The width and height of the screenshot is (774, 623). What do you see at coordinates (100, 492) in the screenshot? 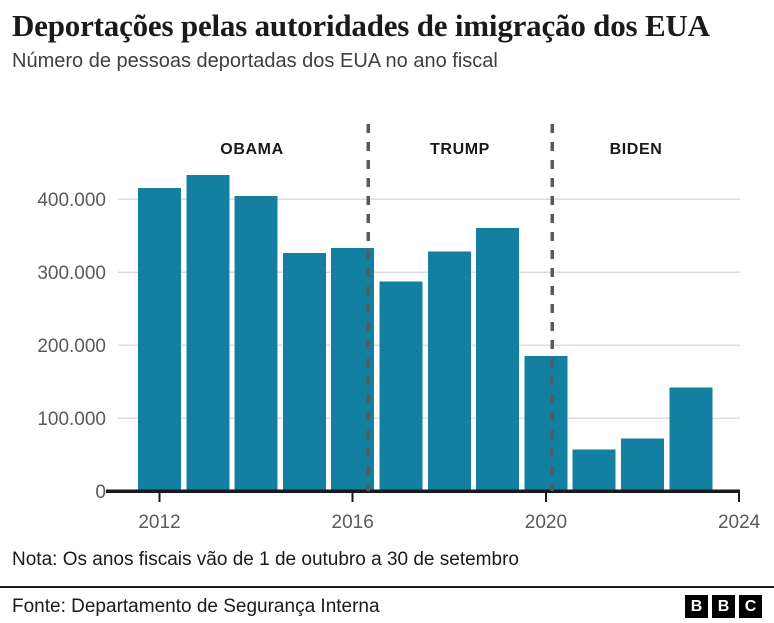
I see `y-axis-tick-label: 0` at bounding box center [100, 492].